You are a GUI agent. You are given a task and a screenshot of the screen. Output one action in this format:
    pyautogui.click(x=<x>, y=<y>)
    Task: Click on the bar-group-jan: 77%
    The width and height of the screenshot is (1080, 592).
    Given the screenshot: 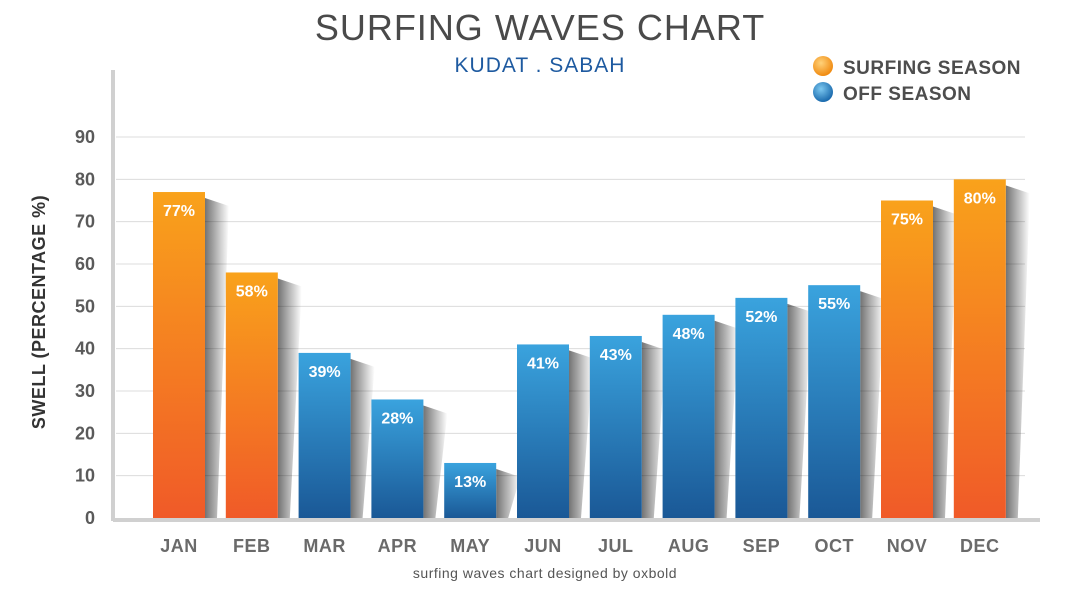 What is the action you would take?
    pyautogui.click(x=191, y=355)
    